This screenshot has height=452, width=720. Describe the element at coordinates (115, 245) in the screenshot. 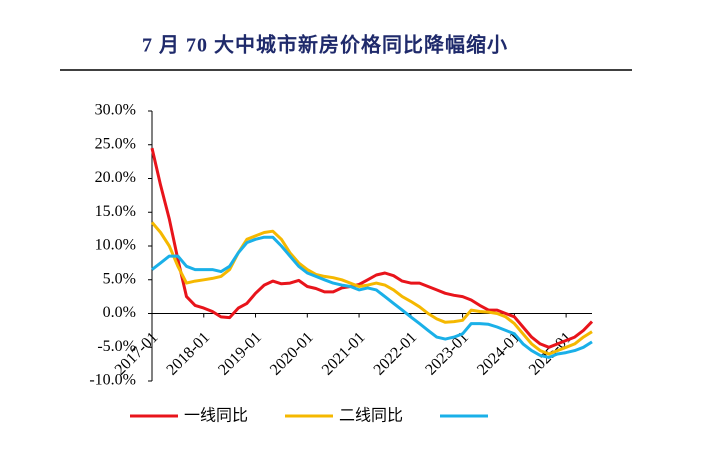

I see `y-tick-label: 10.0%` at that location.